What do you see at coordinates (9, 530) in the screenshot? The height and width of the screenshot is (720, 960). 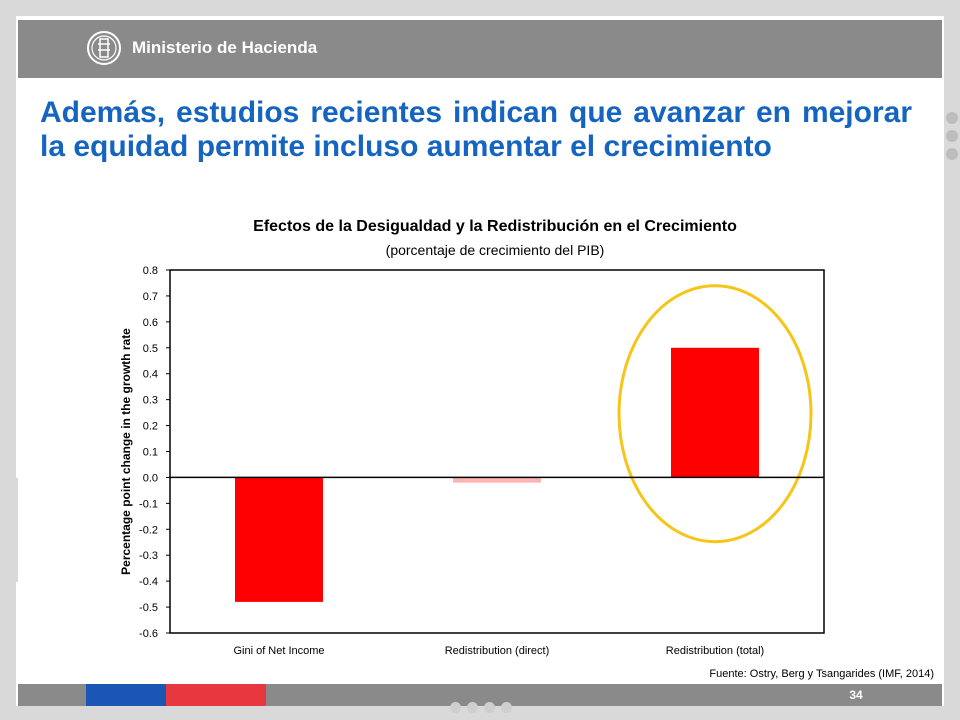 I see `left-edge-tab` at bounding box center [9, 530].